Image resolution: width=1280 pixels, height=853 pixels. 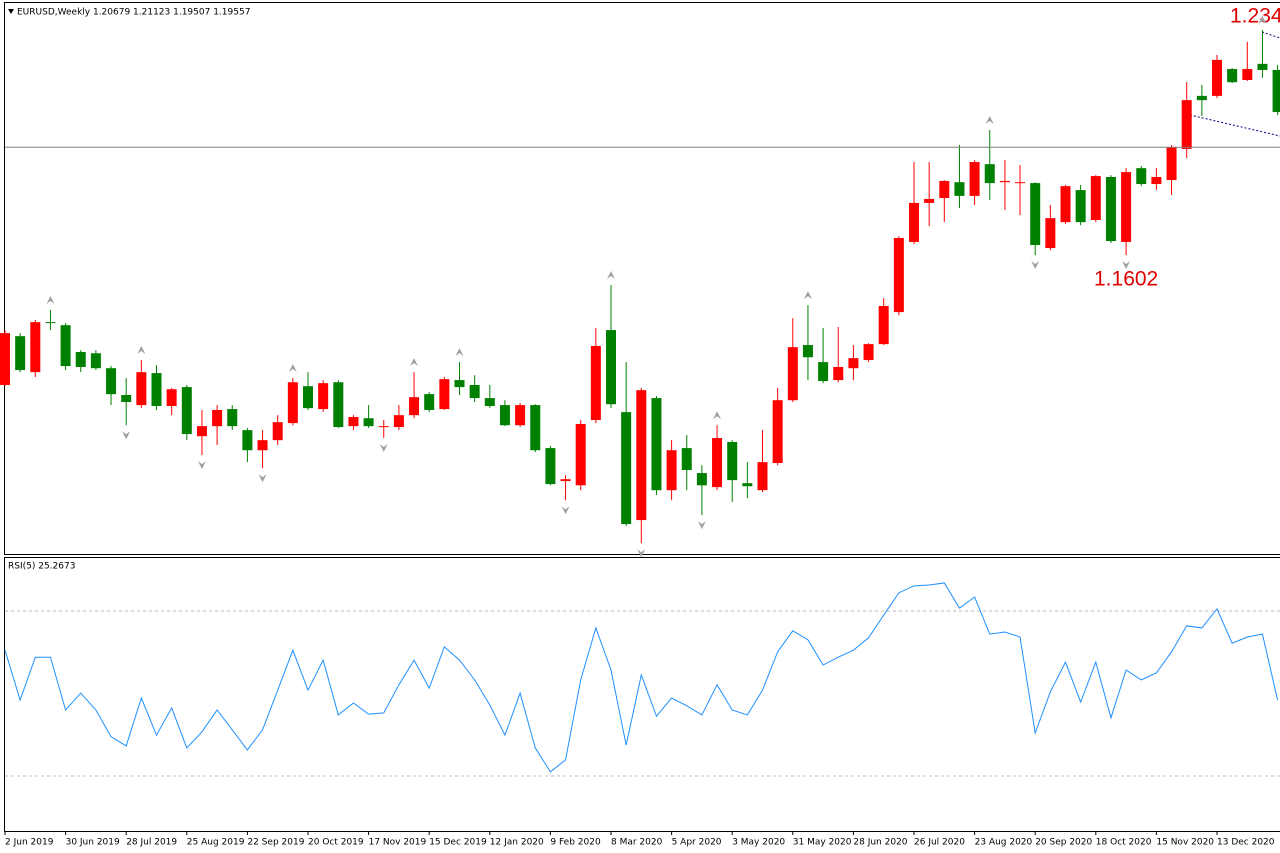 What do you see at coordinates (517, 843) in the screenshot?
I see `x-tick-label: 12 Jan 2020` at bounding box center [517, 843].